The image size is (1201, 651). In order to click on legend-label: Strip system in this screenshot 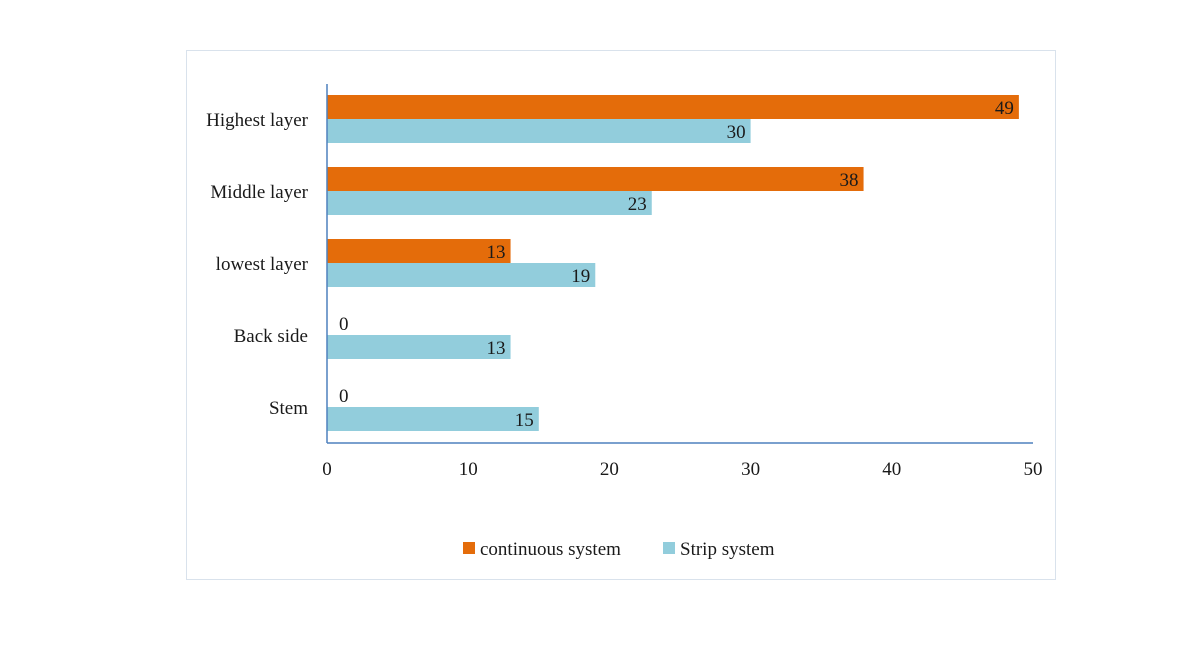, I will do `click(727, 549)`.